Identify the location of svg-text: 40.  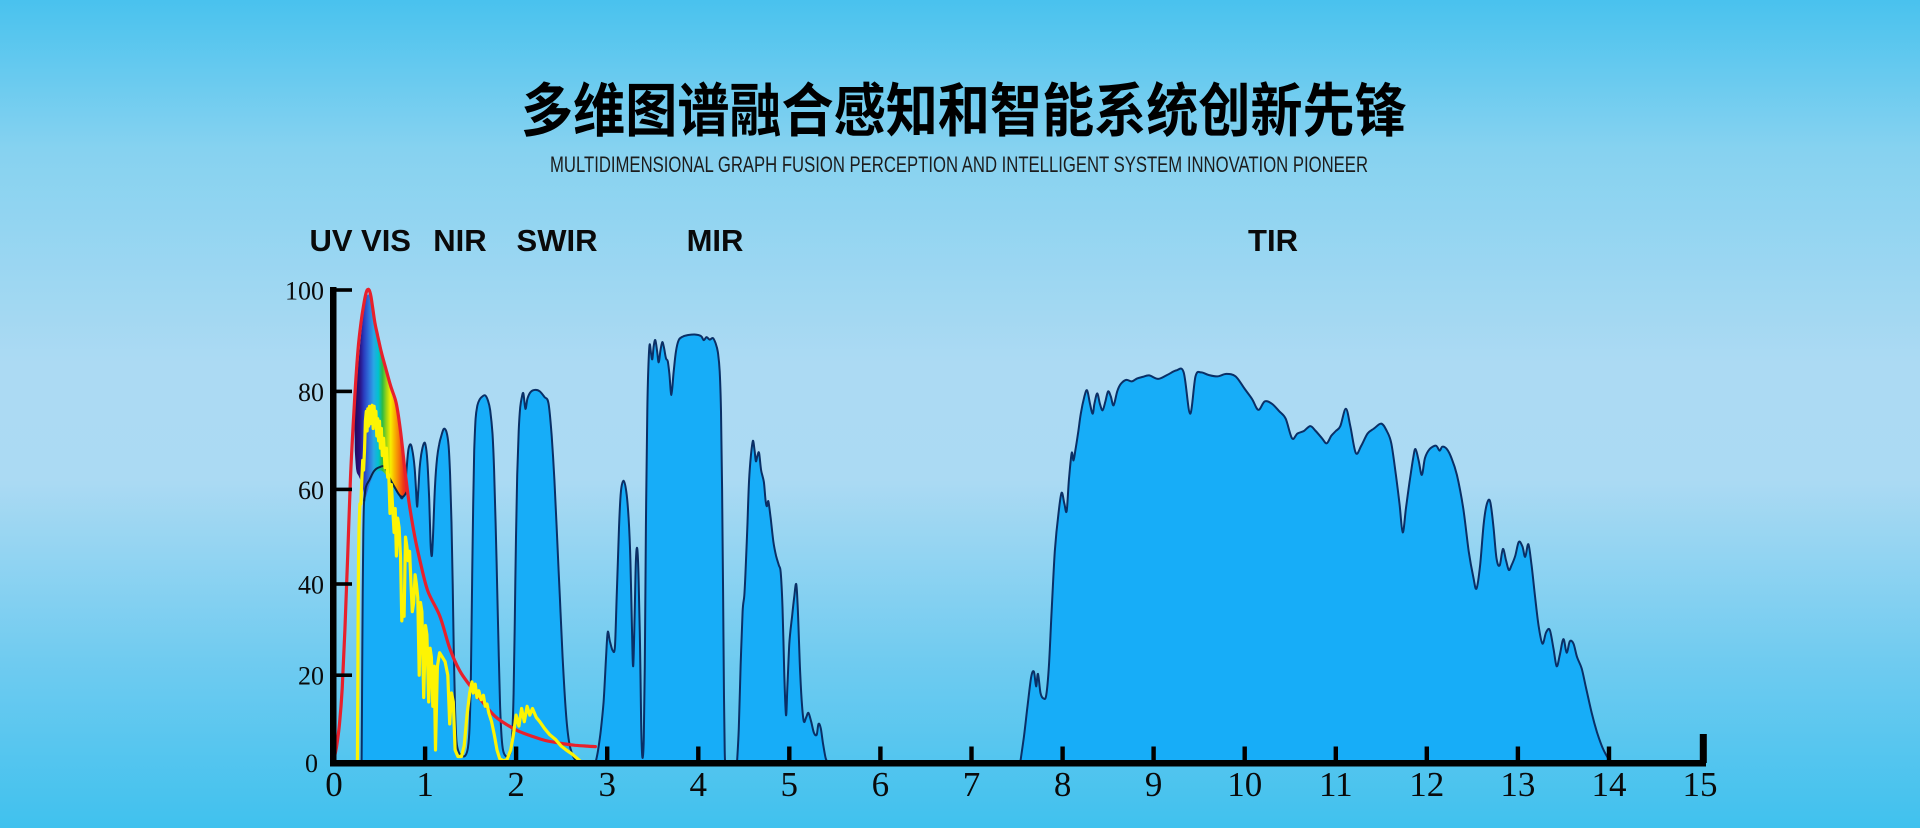
(311, 585).